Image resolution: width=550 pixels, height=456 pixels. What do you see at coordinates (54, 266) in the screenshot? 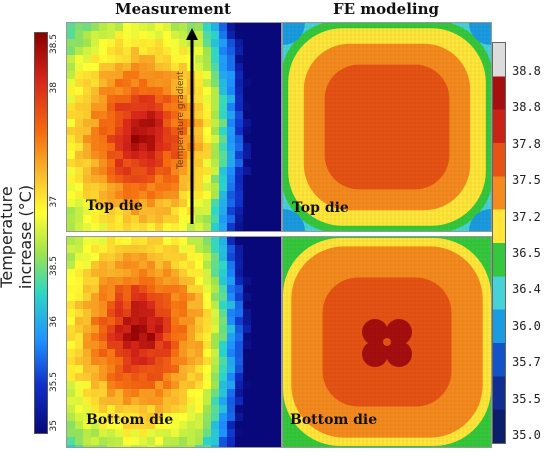
I see `left-colorbar-tick: 38.5` at bounding box center [54, 266].